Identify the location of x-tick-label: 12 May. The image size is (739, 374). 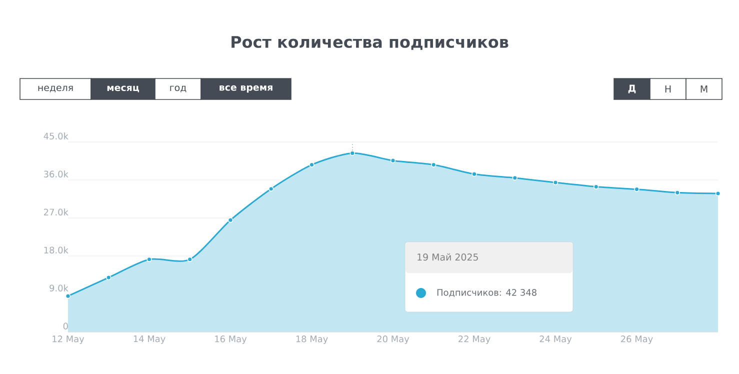
(68, 340).